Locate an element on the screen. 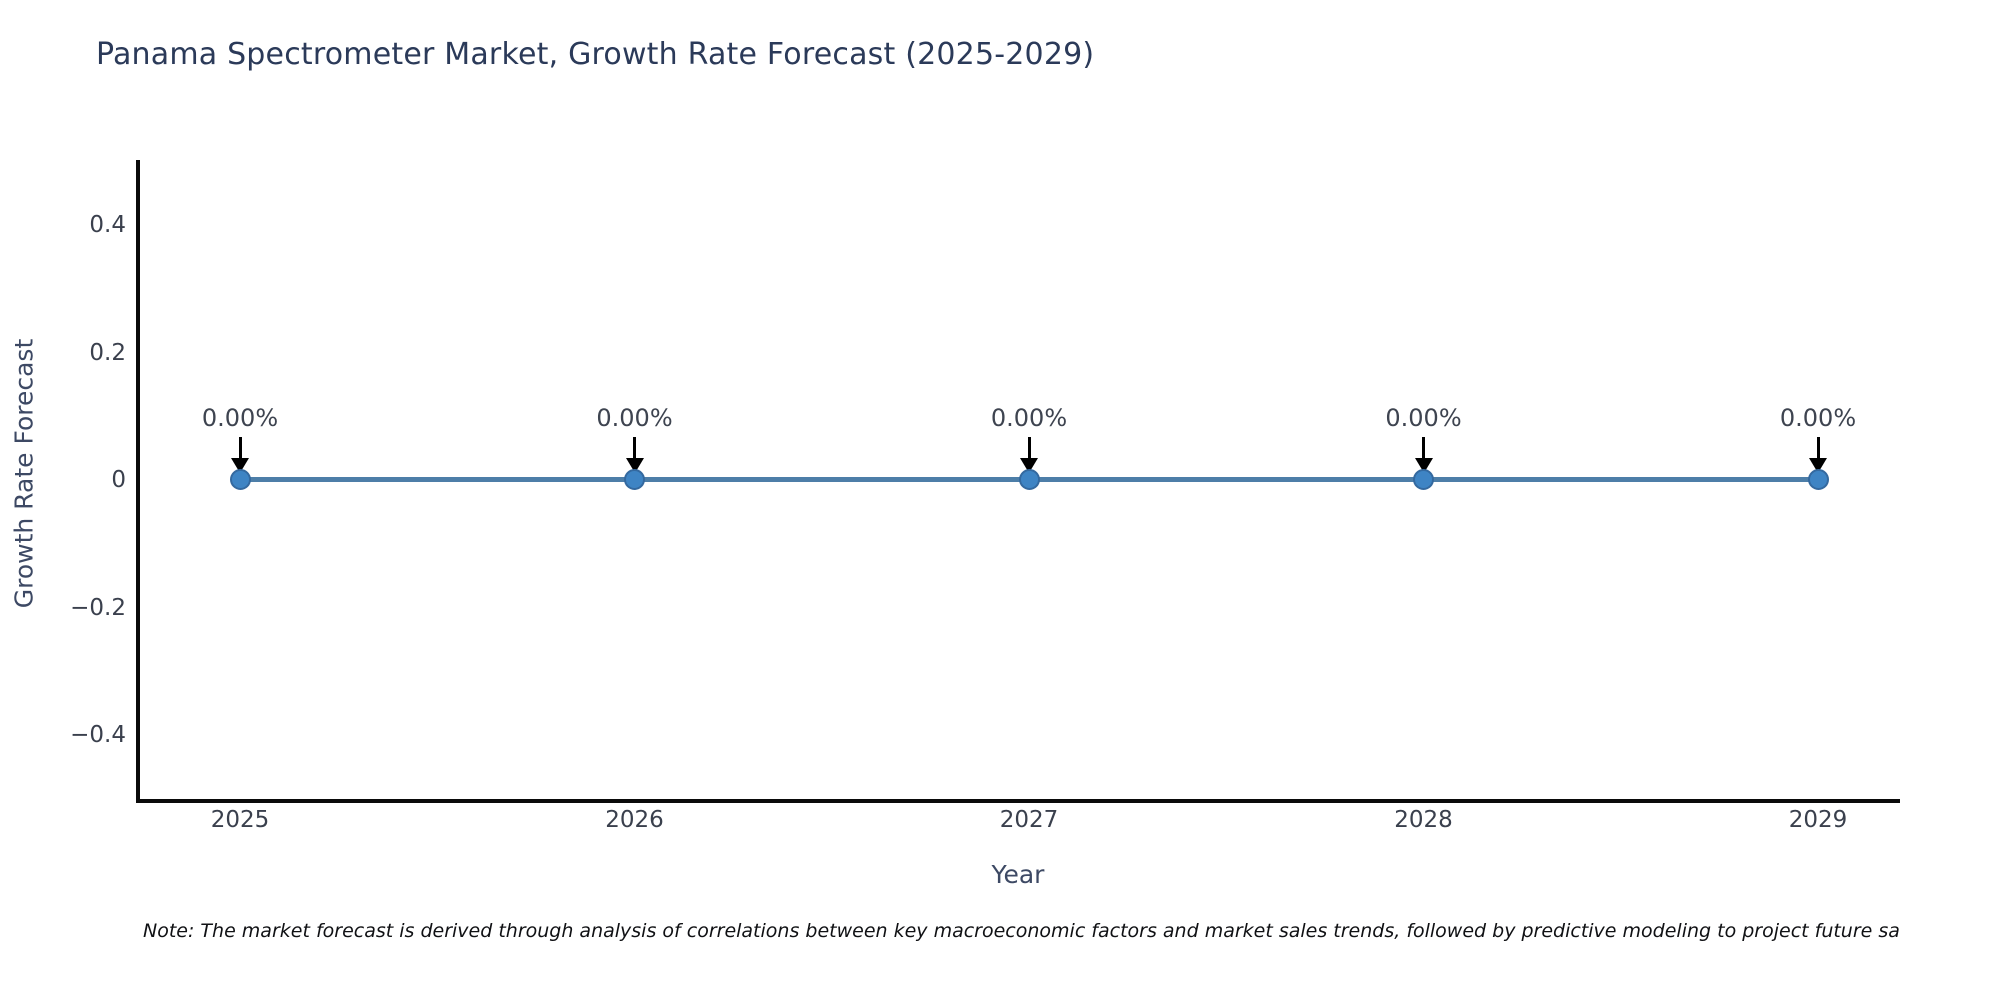 The image size is (2000, 1000). y-tick-label: −0.4 is located at coordinates (98, 735).